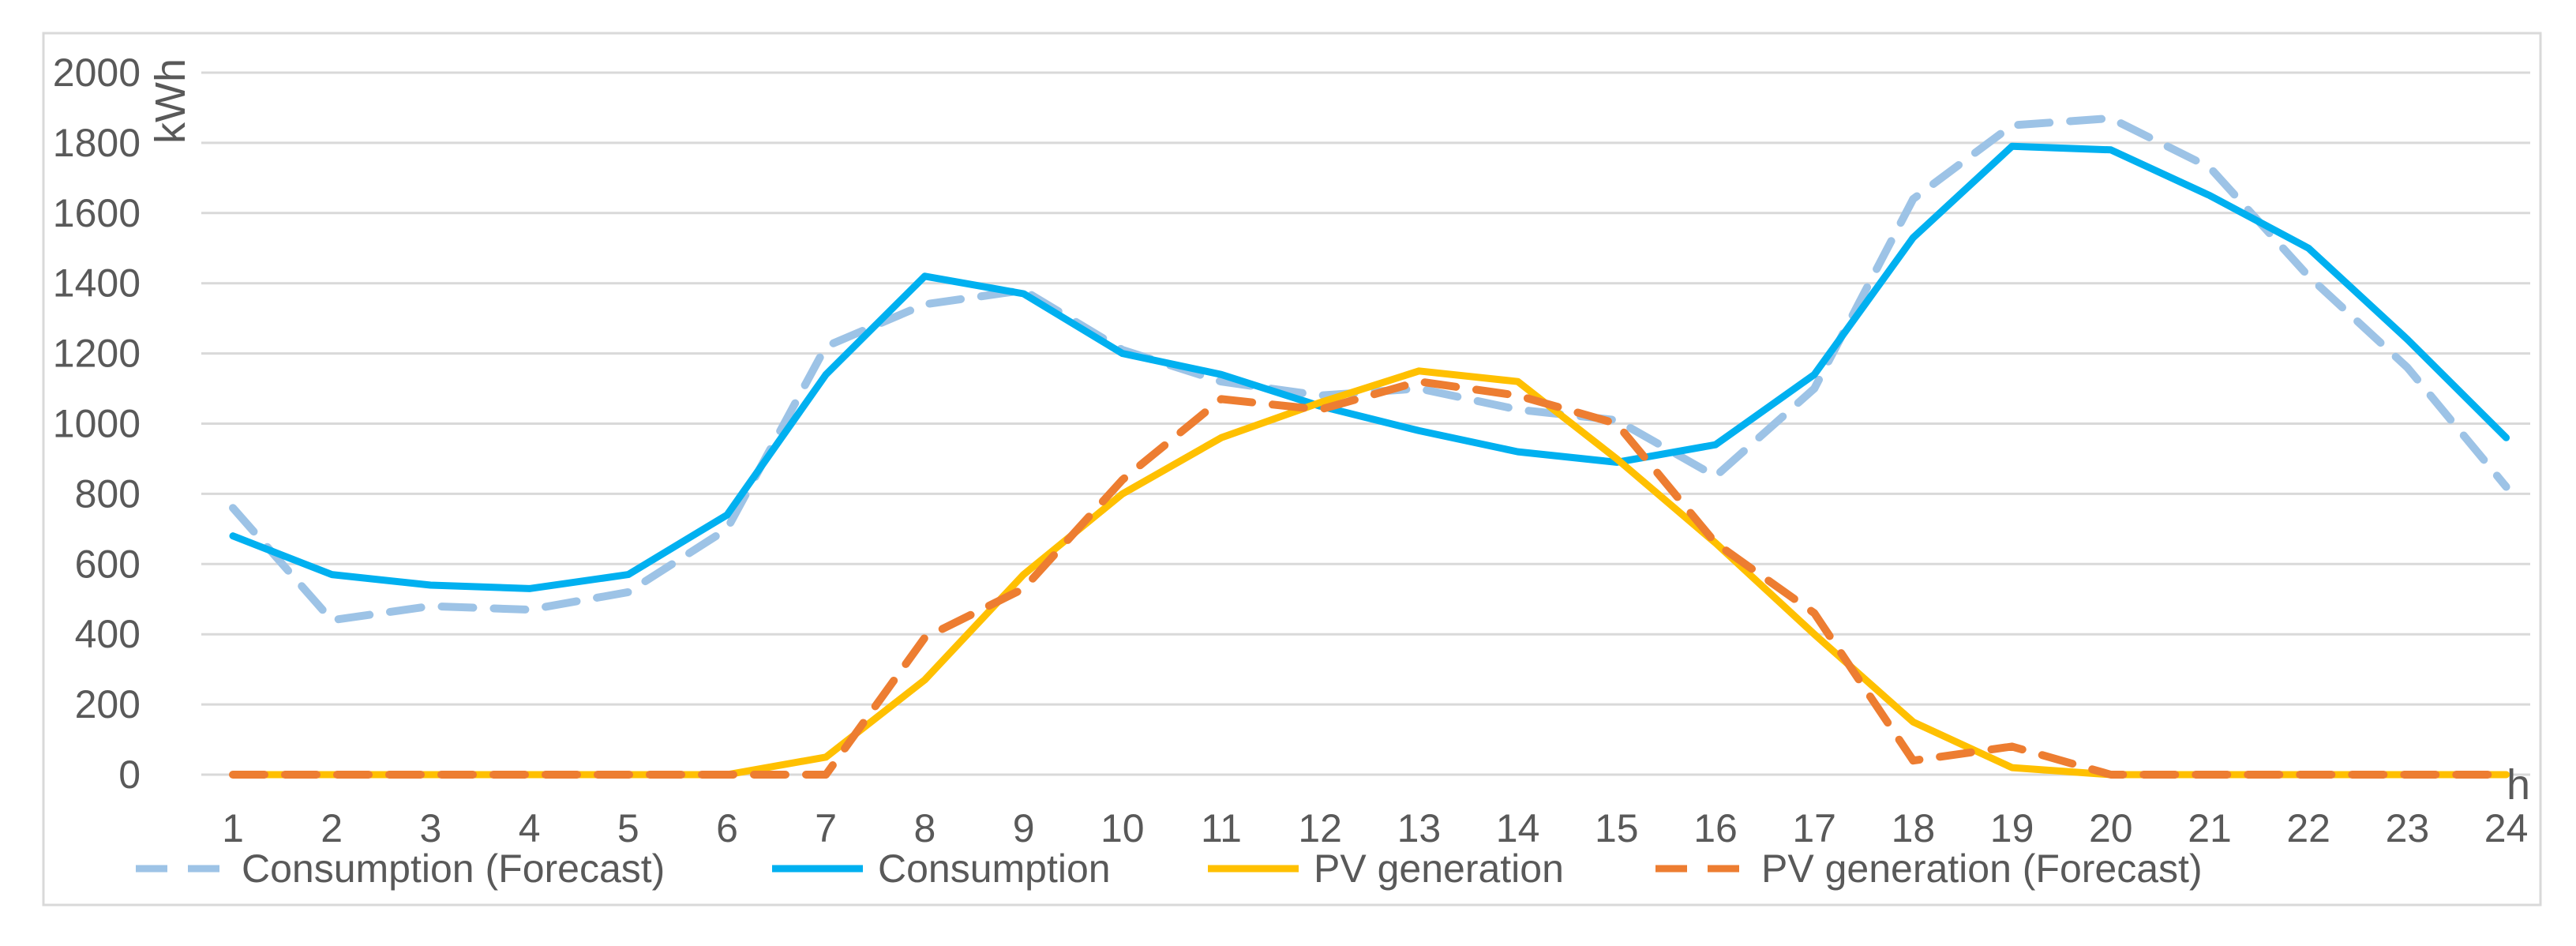 This screenshot has height=946, width=2576. I want to click on x-tick-label: 23, so click(2408, 828).